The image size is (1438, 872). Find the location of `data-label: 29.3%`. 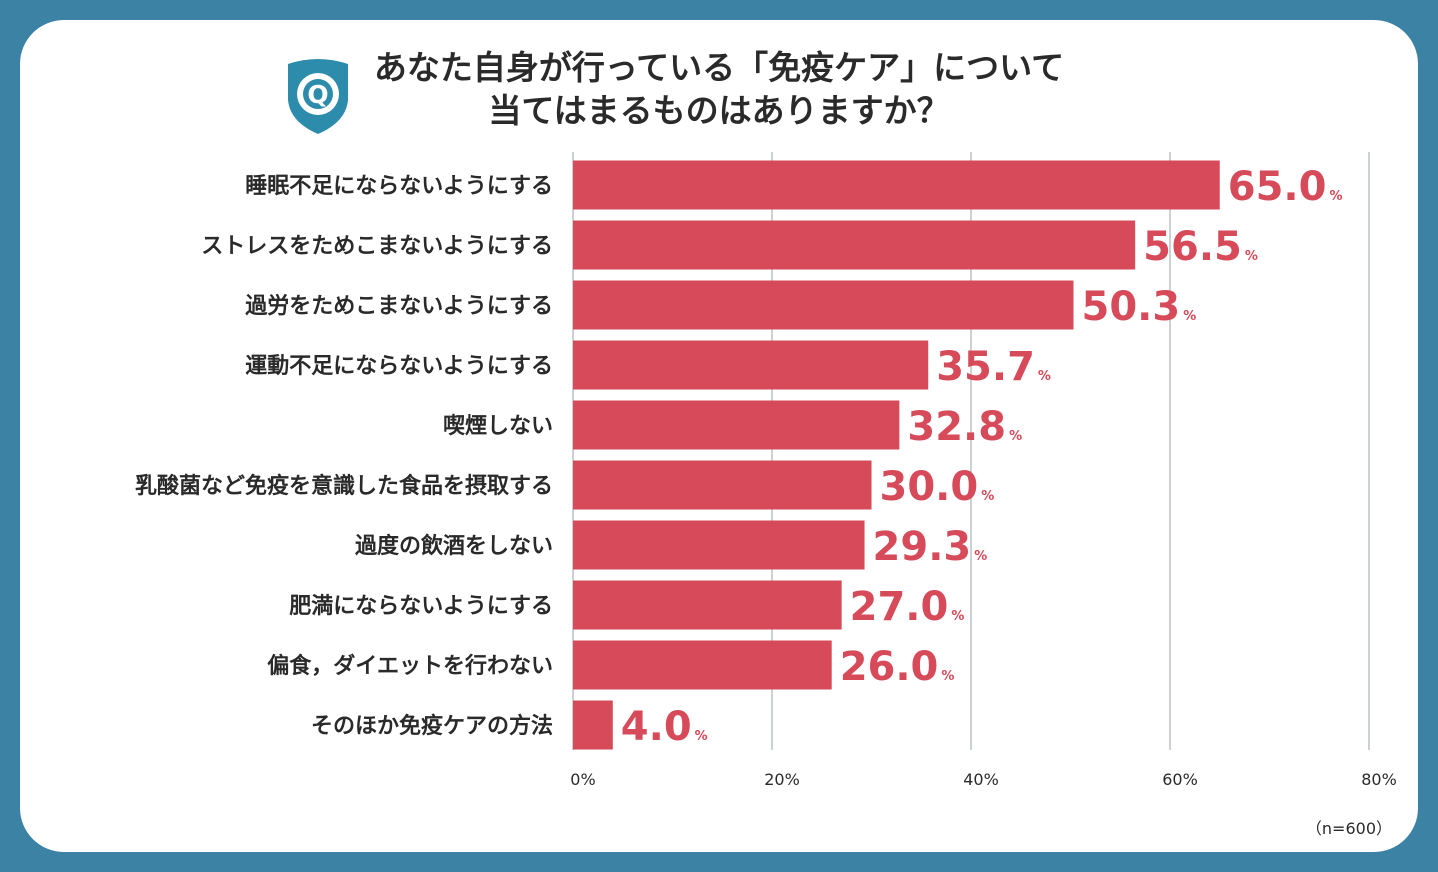

data-label: 29.3% is located at coordinates (930, 547).